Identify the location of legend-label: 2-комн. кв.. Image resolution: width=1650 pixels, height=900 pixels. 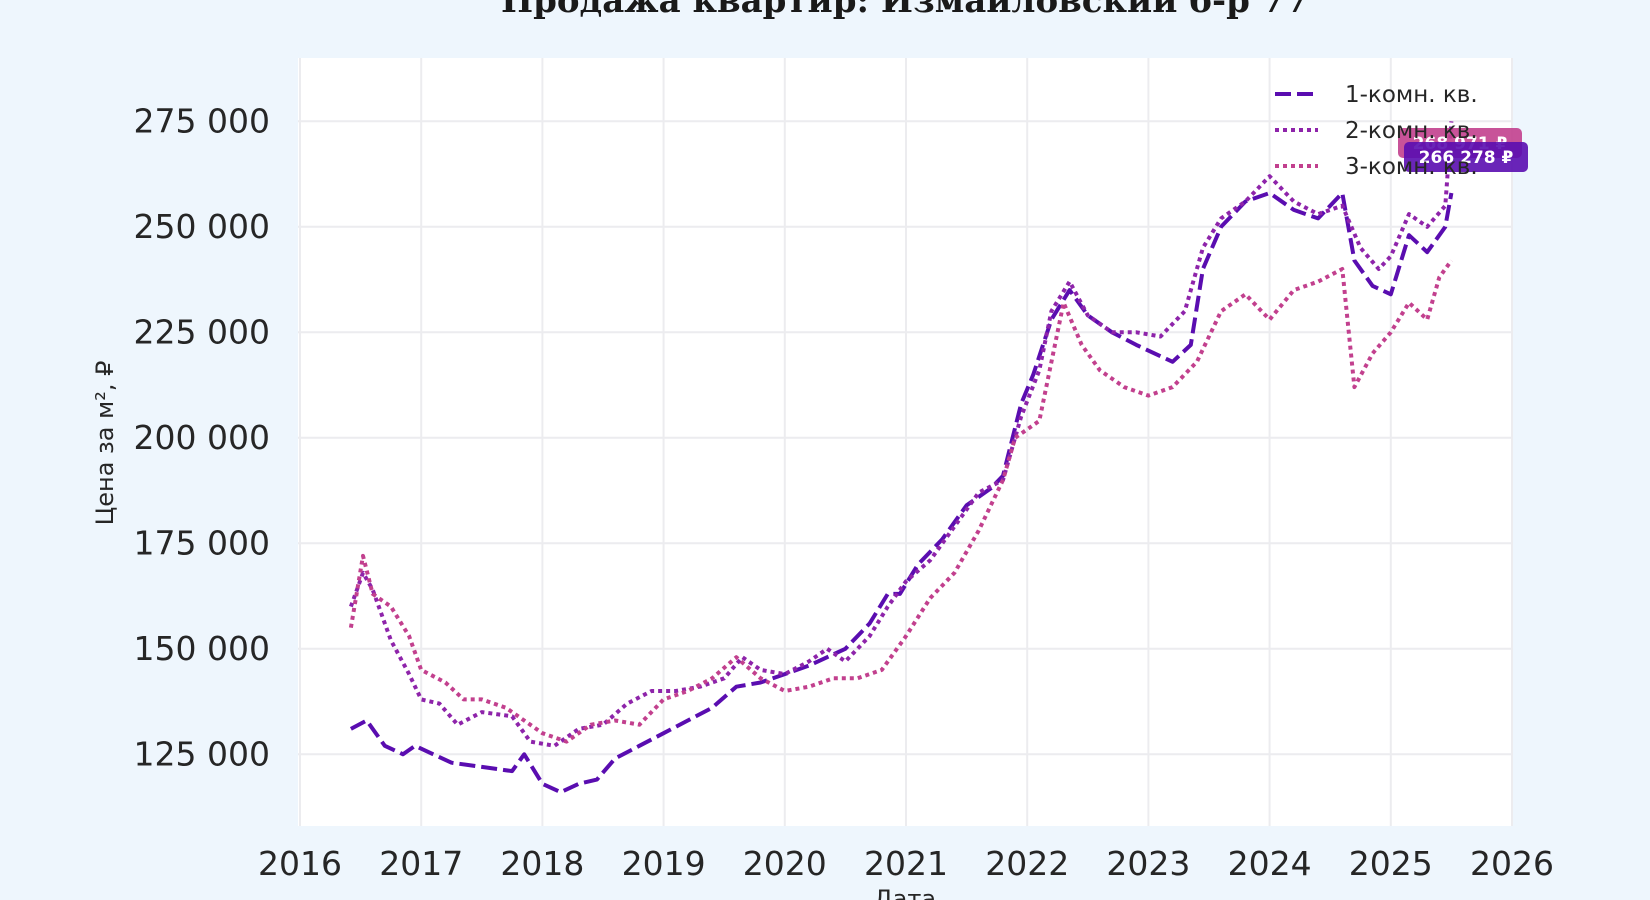
(1411, 131).